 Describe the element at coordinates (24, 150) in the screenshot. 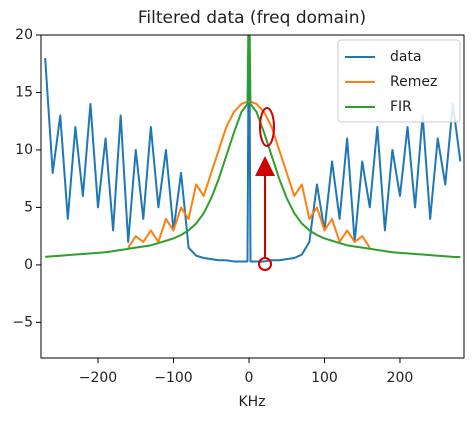

I see `y-tick-label: 10` at that location.